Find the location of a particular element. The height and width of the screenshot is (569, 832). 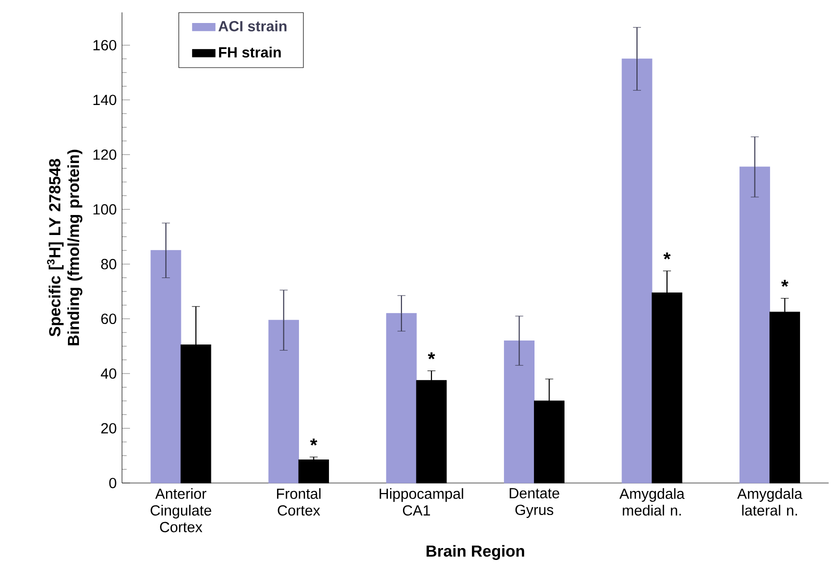

x-tick-label: Hippocampal CA1 is located at coordinates (422, 502).